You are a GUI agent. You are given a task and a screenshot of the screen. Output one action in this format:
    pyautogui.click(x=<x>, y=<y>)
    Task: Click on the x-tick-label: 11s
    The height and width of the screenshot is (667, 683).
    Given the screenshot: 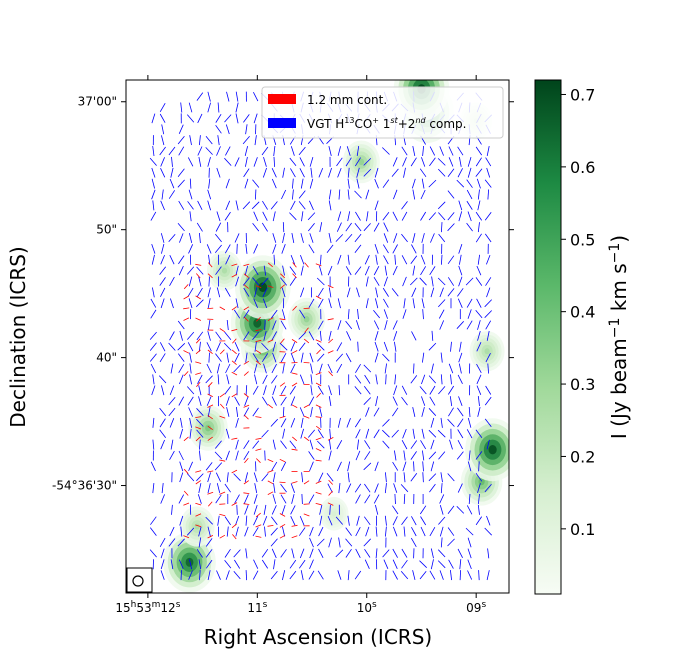 What is the action you would take?
    pyautogui.click(x=257, y=607)
    